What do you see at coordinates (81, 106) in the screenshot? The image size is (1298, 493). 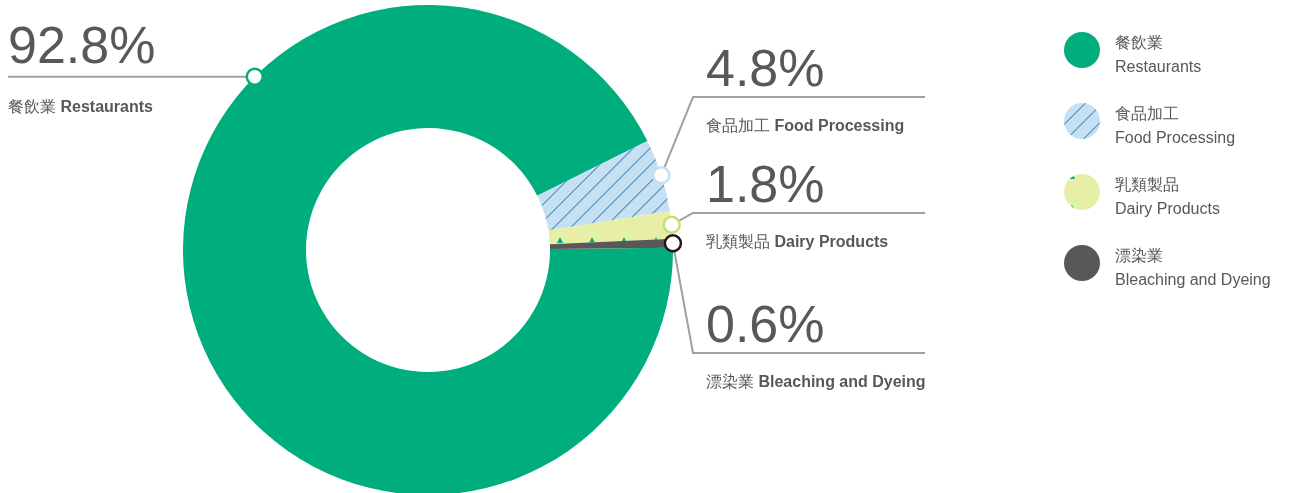 I see `slice-label: 餐飲業 Restaurants` at bounding box center [81, 106].